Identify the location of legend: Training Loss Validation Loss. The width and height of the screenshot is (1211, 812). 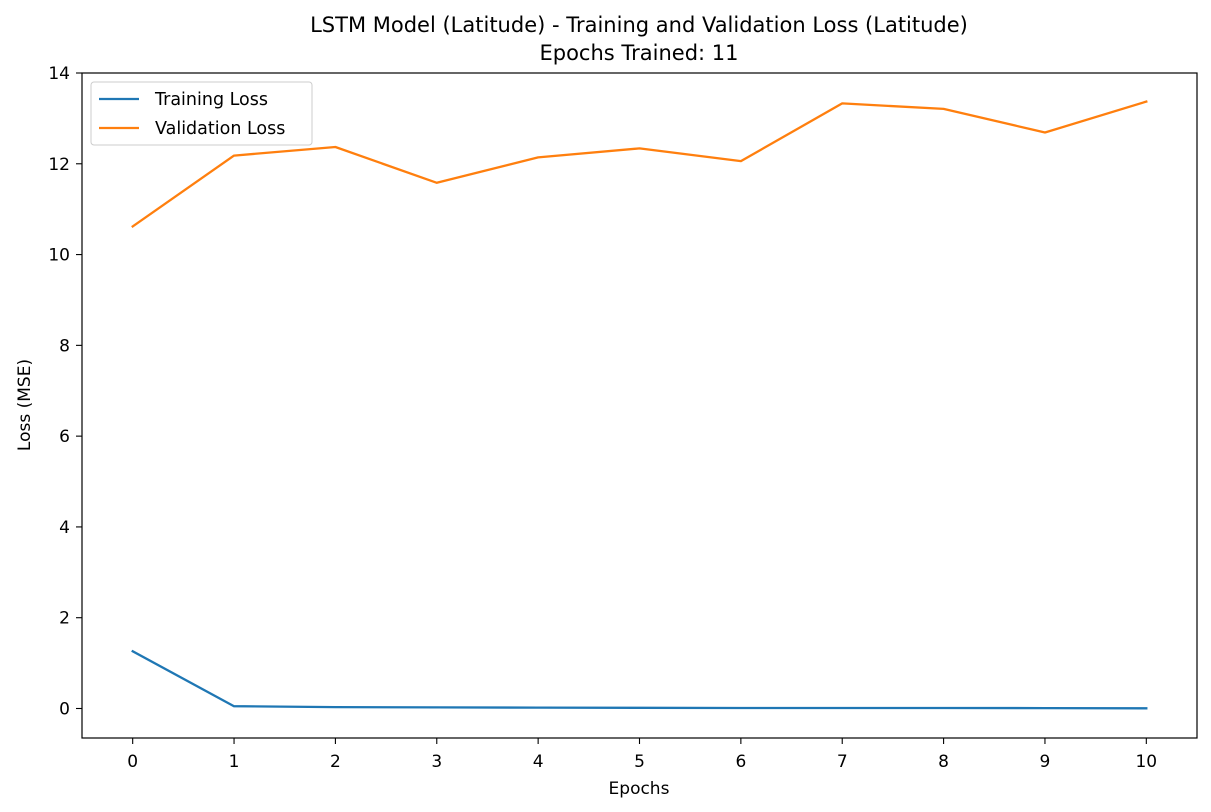
(201, 113).